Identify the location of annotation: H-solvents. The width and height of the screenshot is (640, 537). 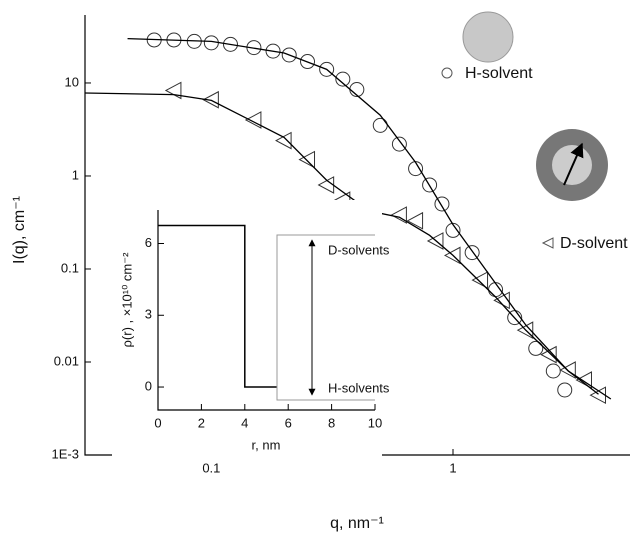
(359, 387).